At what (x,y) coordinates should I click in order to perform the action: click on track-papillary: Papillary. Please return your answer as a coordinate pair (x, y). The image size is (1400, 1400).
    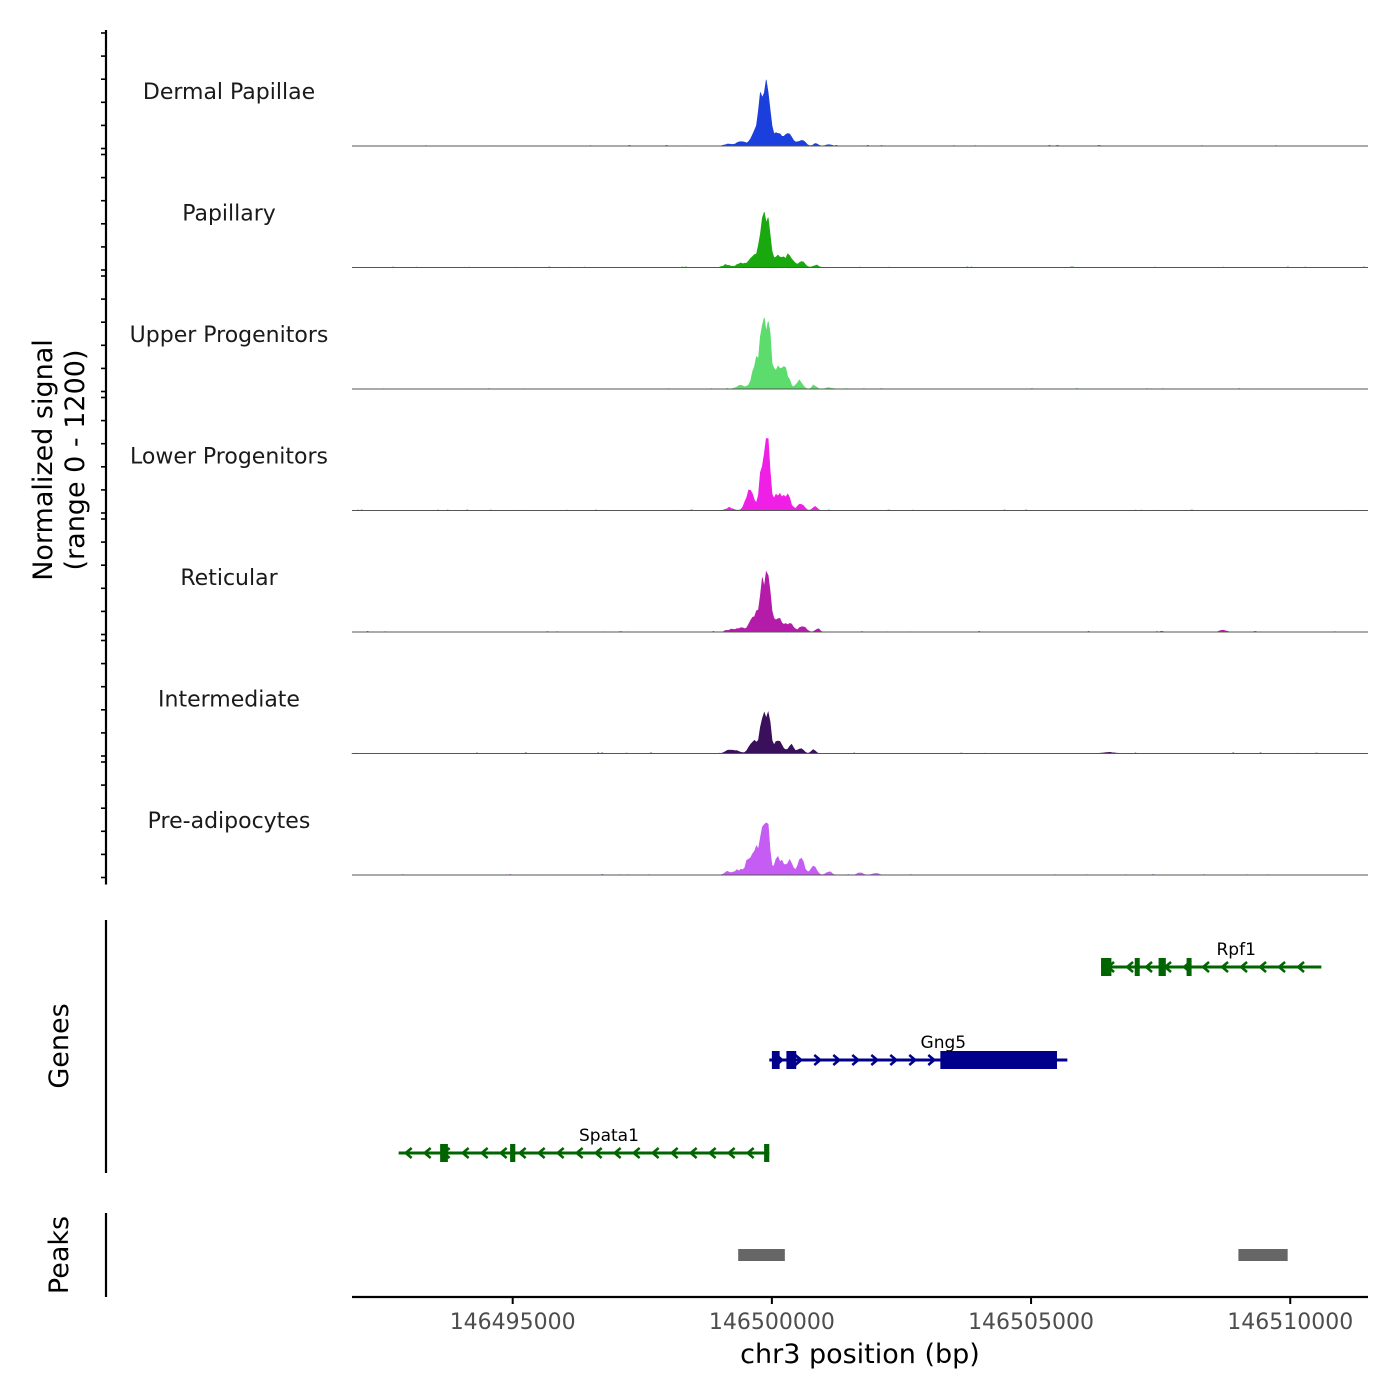
    Looking at the image, I should click on (775, 235).